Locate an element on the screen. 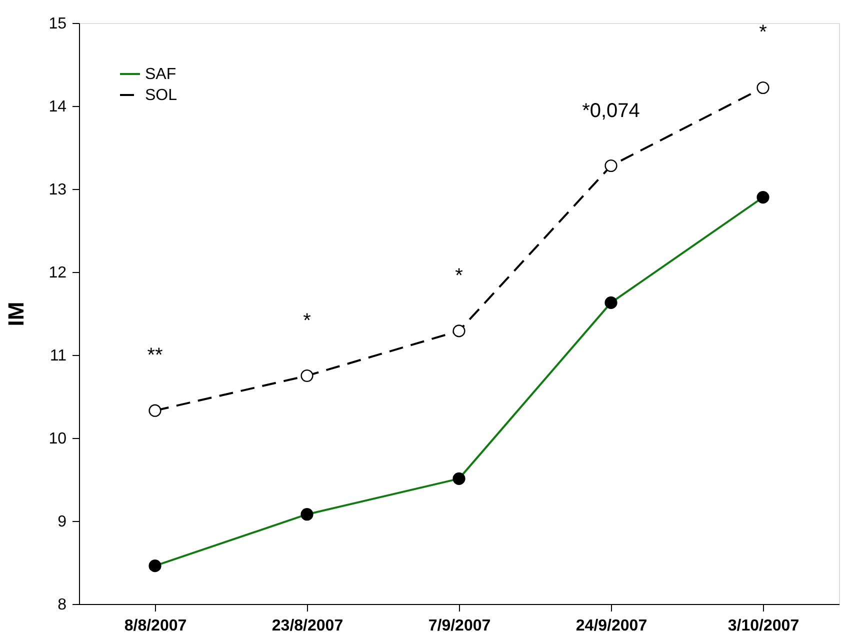 This screenshot has height=641, width=867. y-tick-label: 13 is located at coordinates (57, 190).